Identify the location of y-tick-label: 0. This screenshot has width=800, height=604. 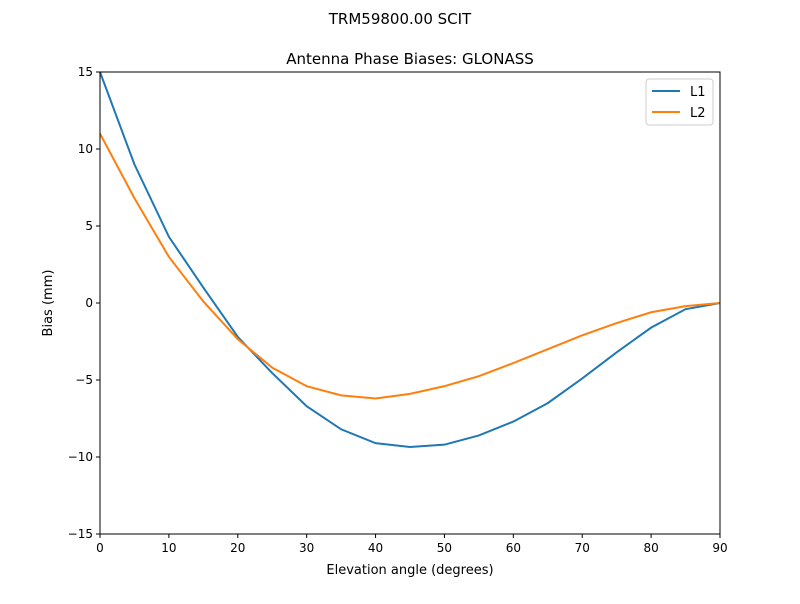
(89, 303).